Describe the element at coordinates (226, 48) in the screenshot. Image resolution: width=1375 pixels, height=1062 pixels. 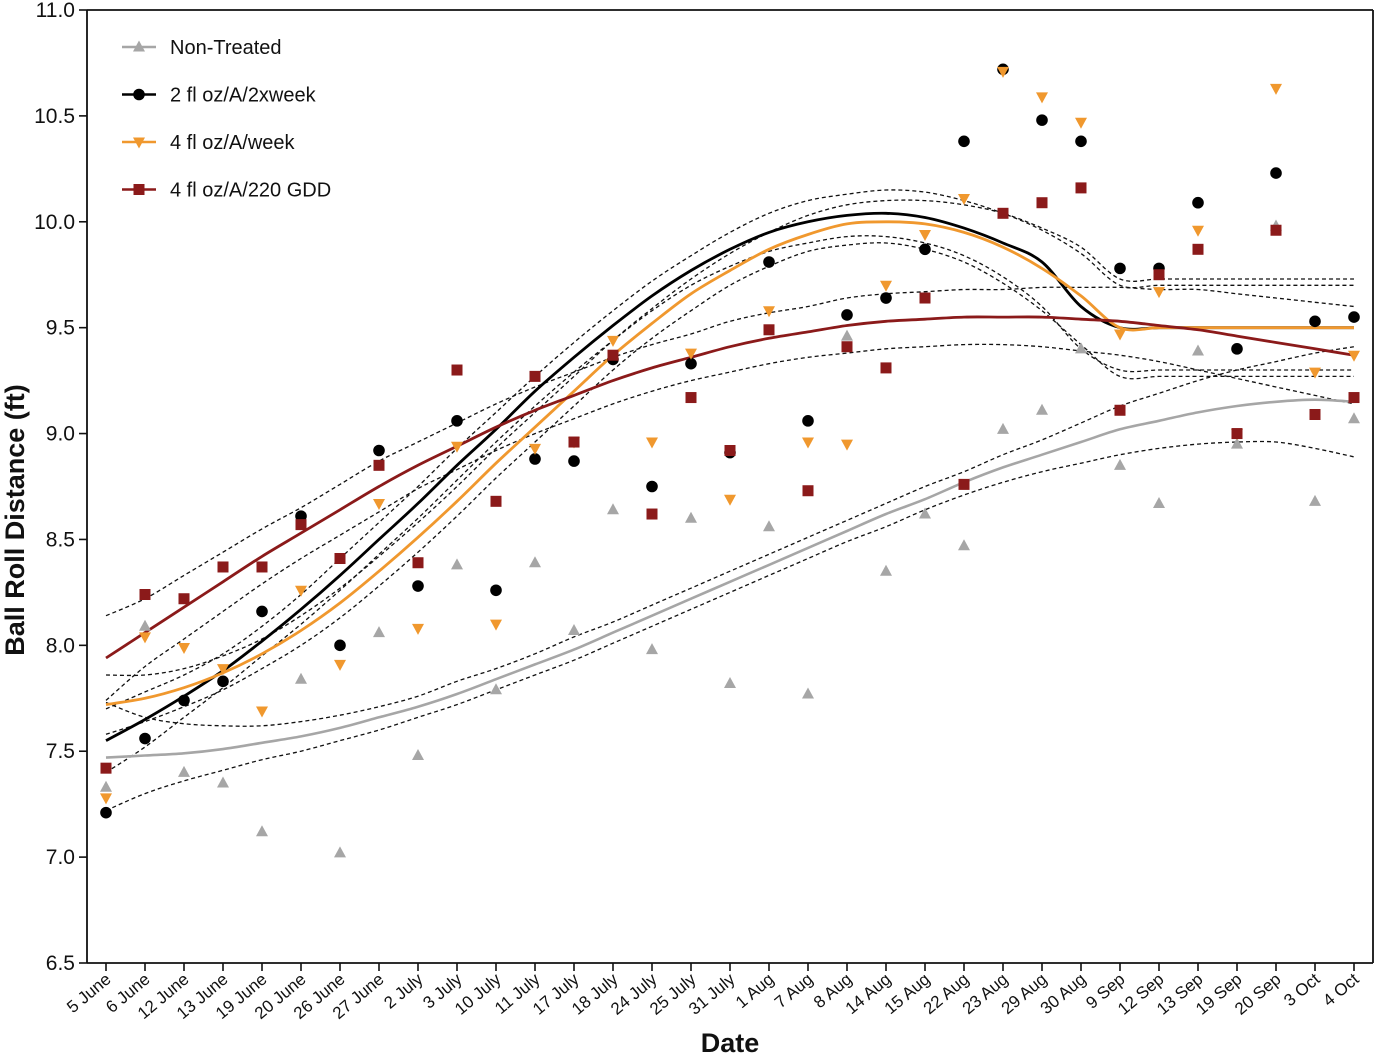
I see `legend-label: Non-Treated` at that location.